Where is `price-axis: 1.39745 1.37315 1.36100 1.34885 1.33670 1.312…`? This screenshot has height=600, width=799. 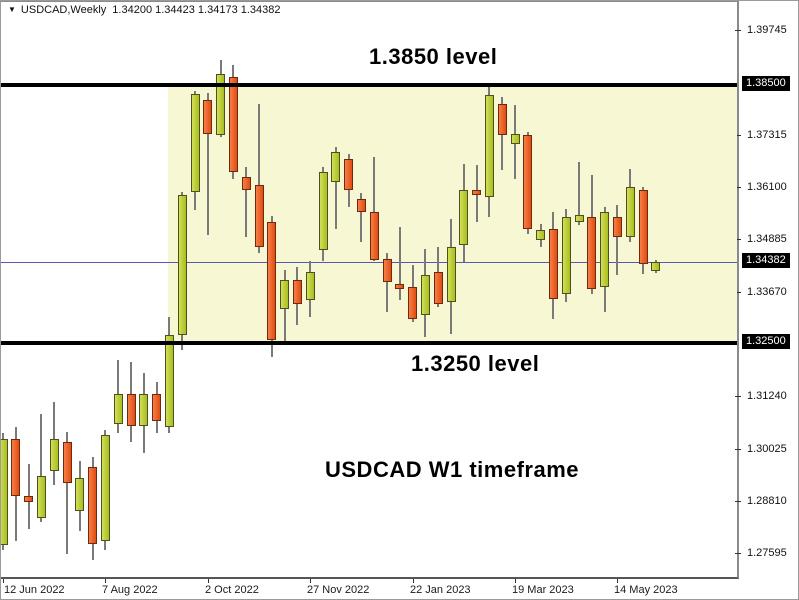
price-axis: 1.39745 1.37315 1.36100 1.34885 1.33670 1.312… is located at coordinates (766, 290).